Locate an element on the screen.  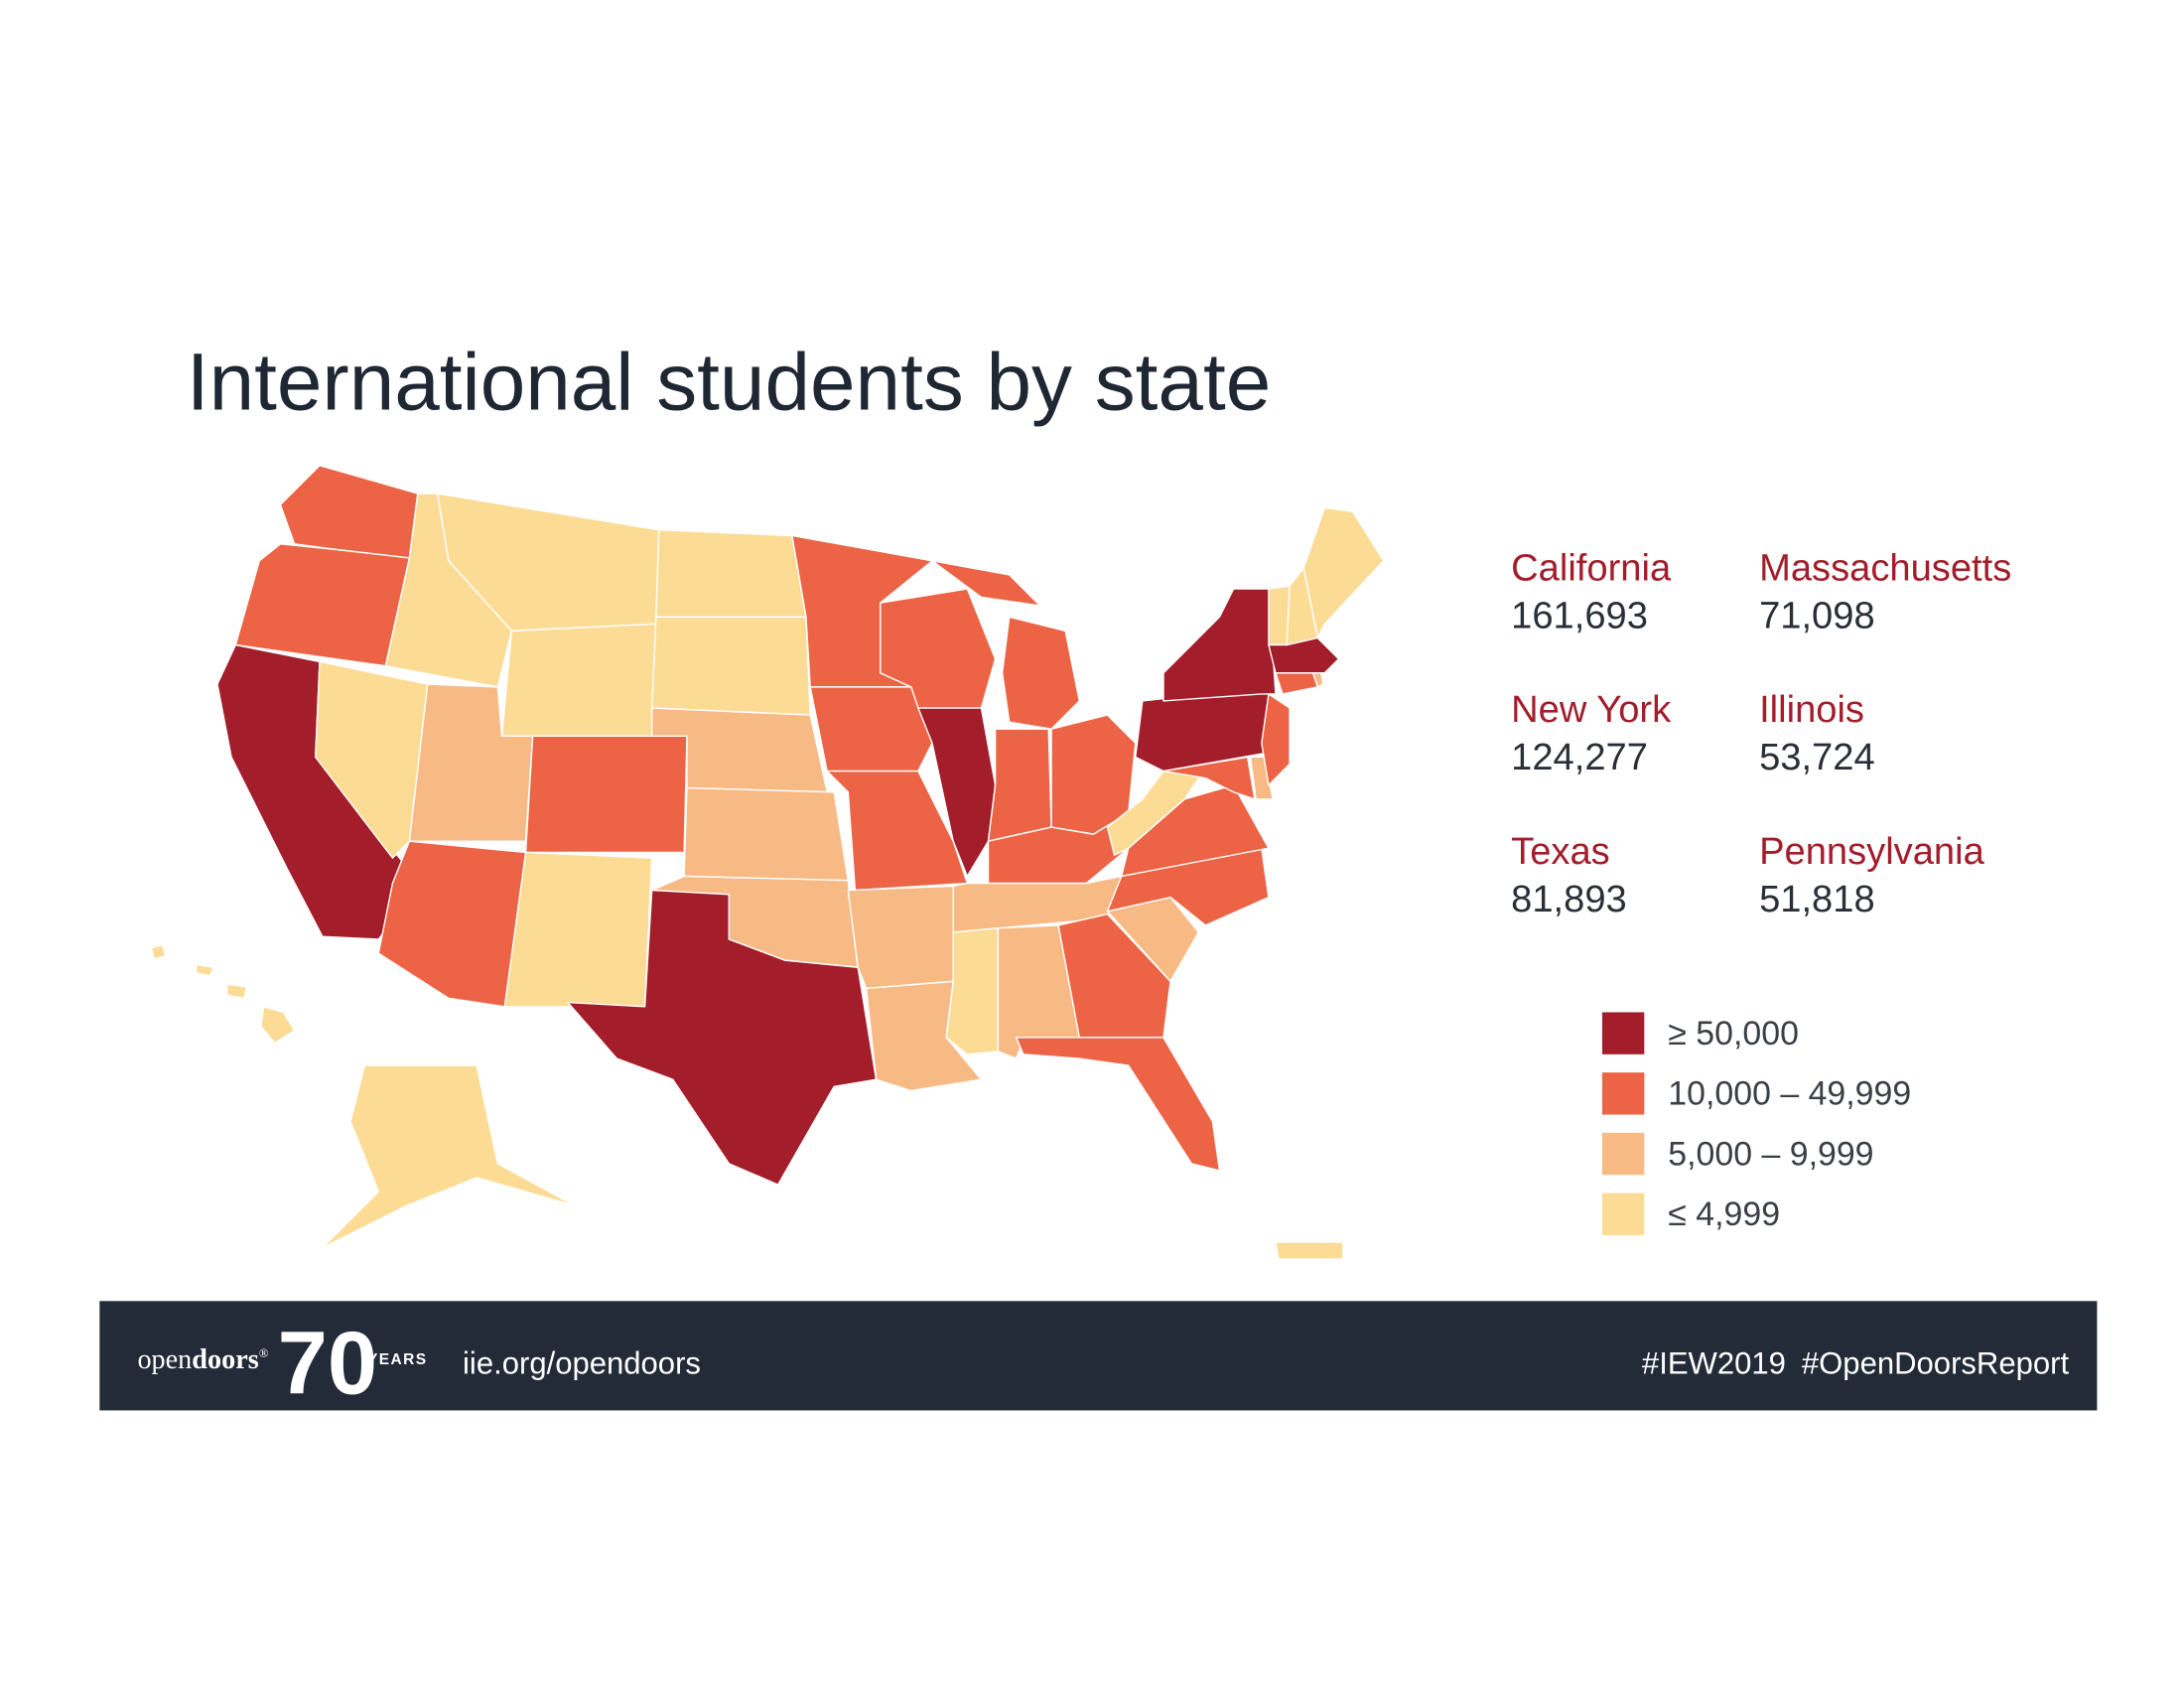
logo-text: opendoors® is located at coordinates (202, 1359).